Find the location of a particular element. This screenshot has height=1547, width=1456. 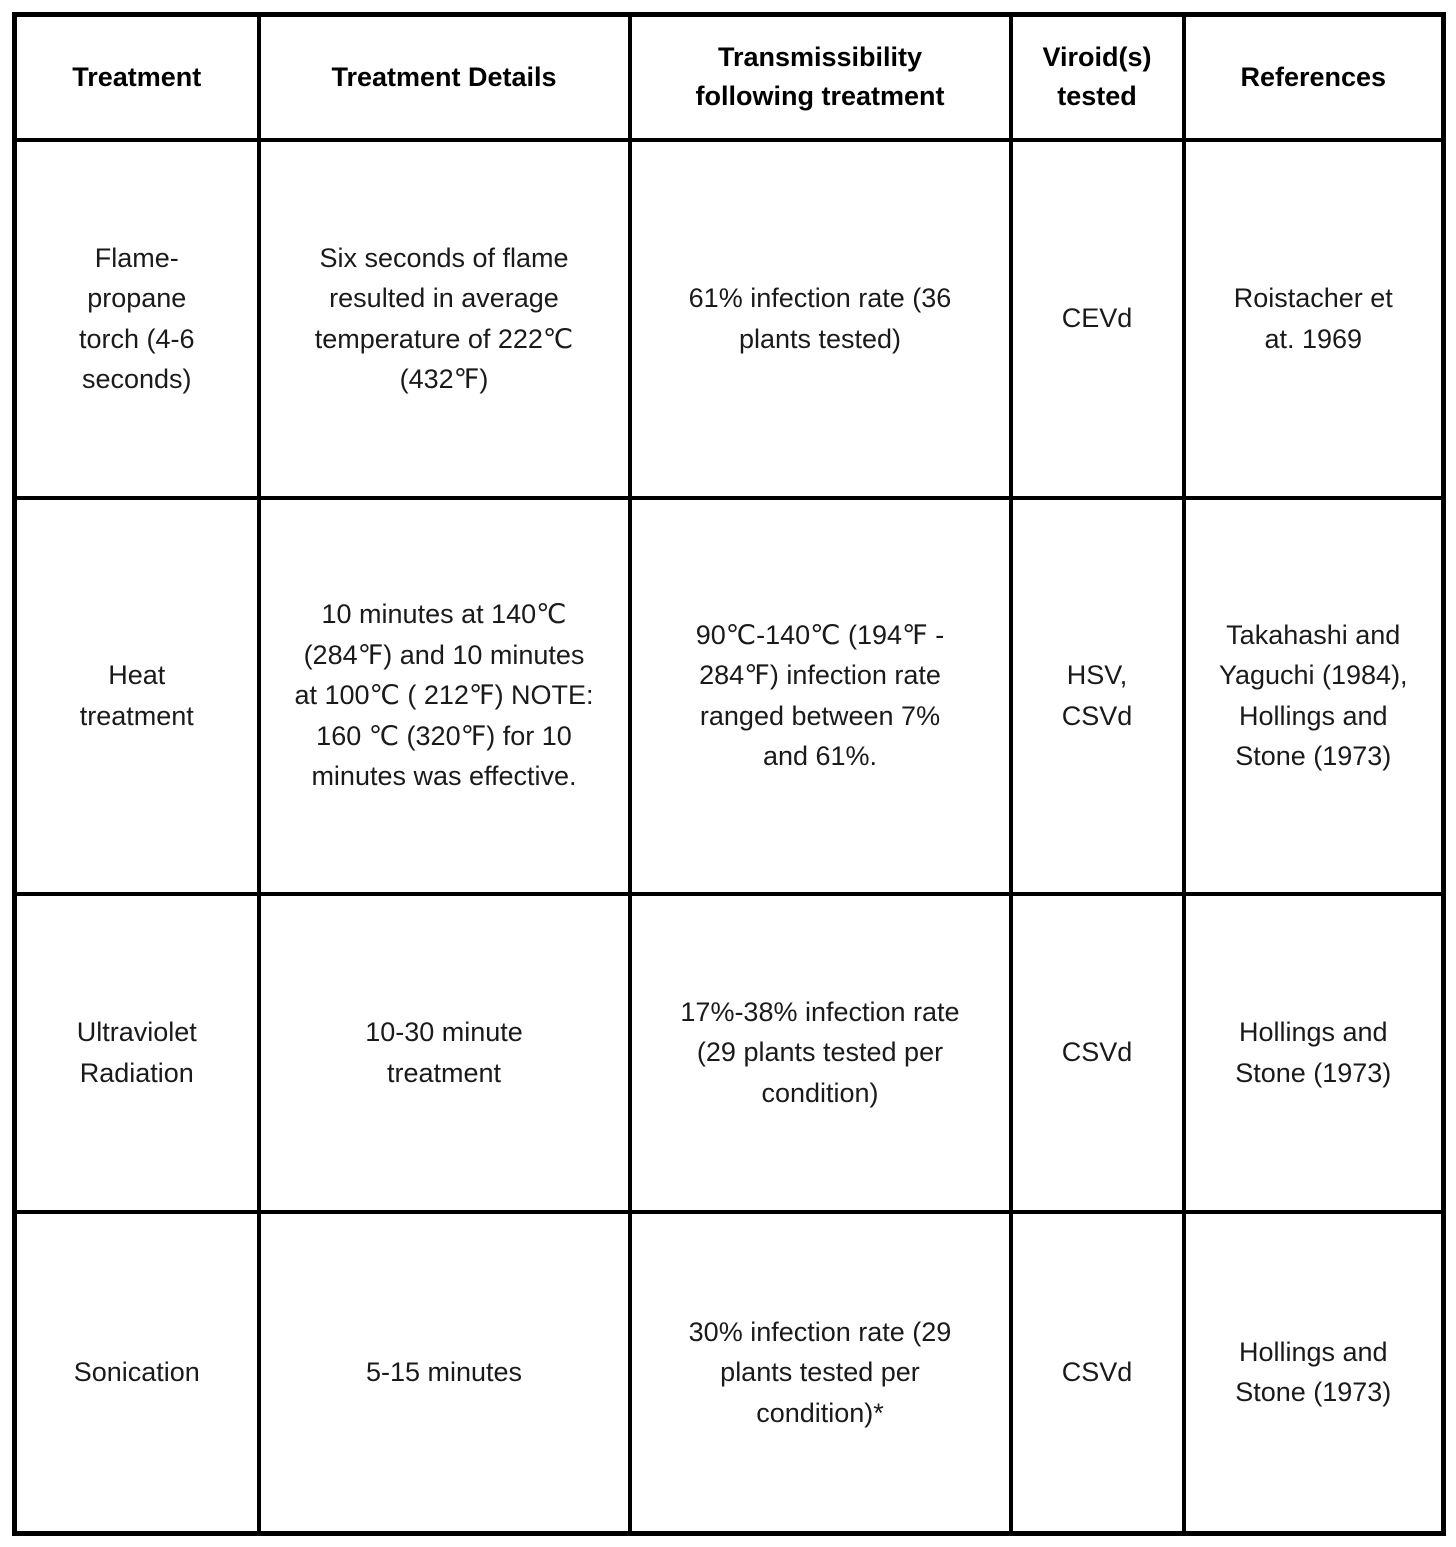

column-header-treatment-details: Treatment Details is located at coordinates (444, 77).